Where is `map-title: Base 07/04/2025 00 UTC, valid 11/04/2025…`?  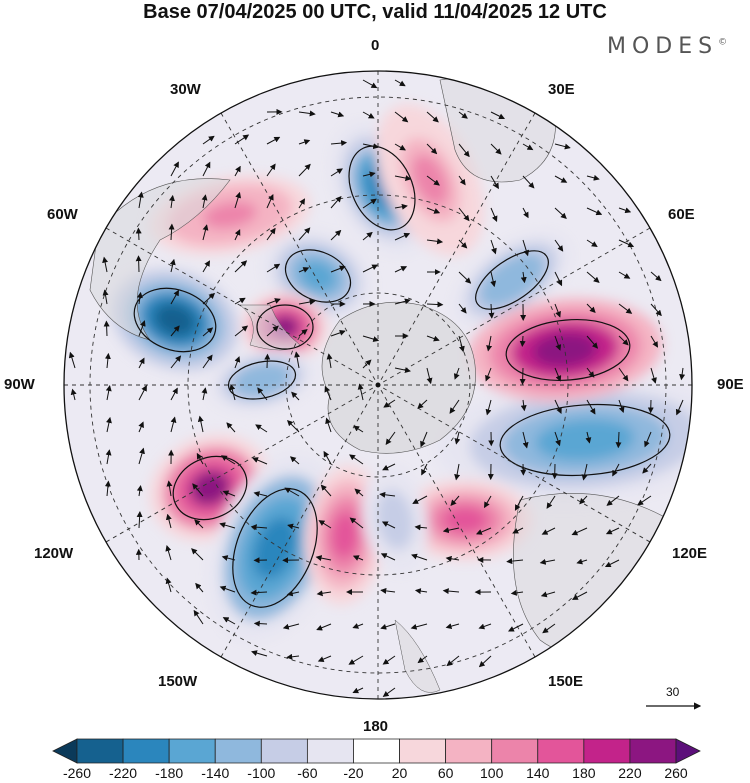 map-title: Base 07/04/2025 00 UTC, valid 11/04/2025… is located at coordinates (375, 12).